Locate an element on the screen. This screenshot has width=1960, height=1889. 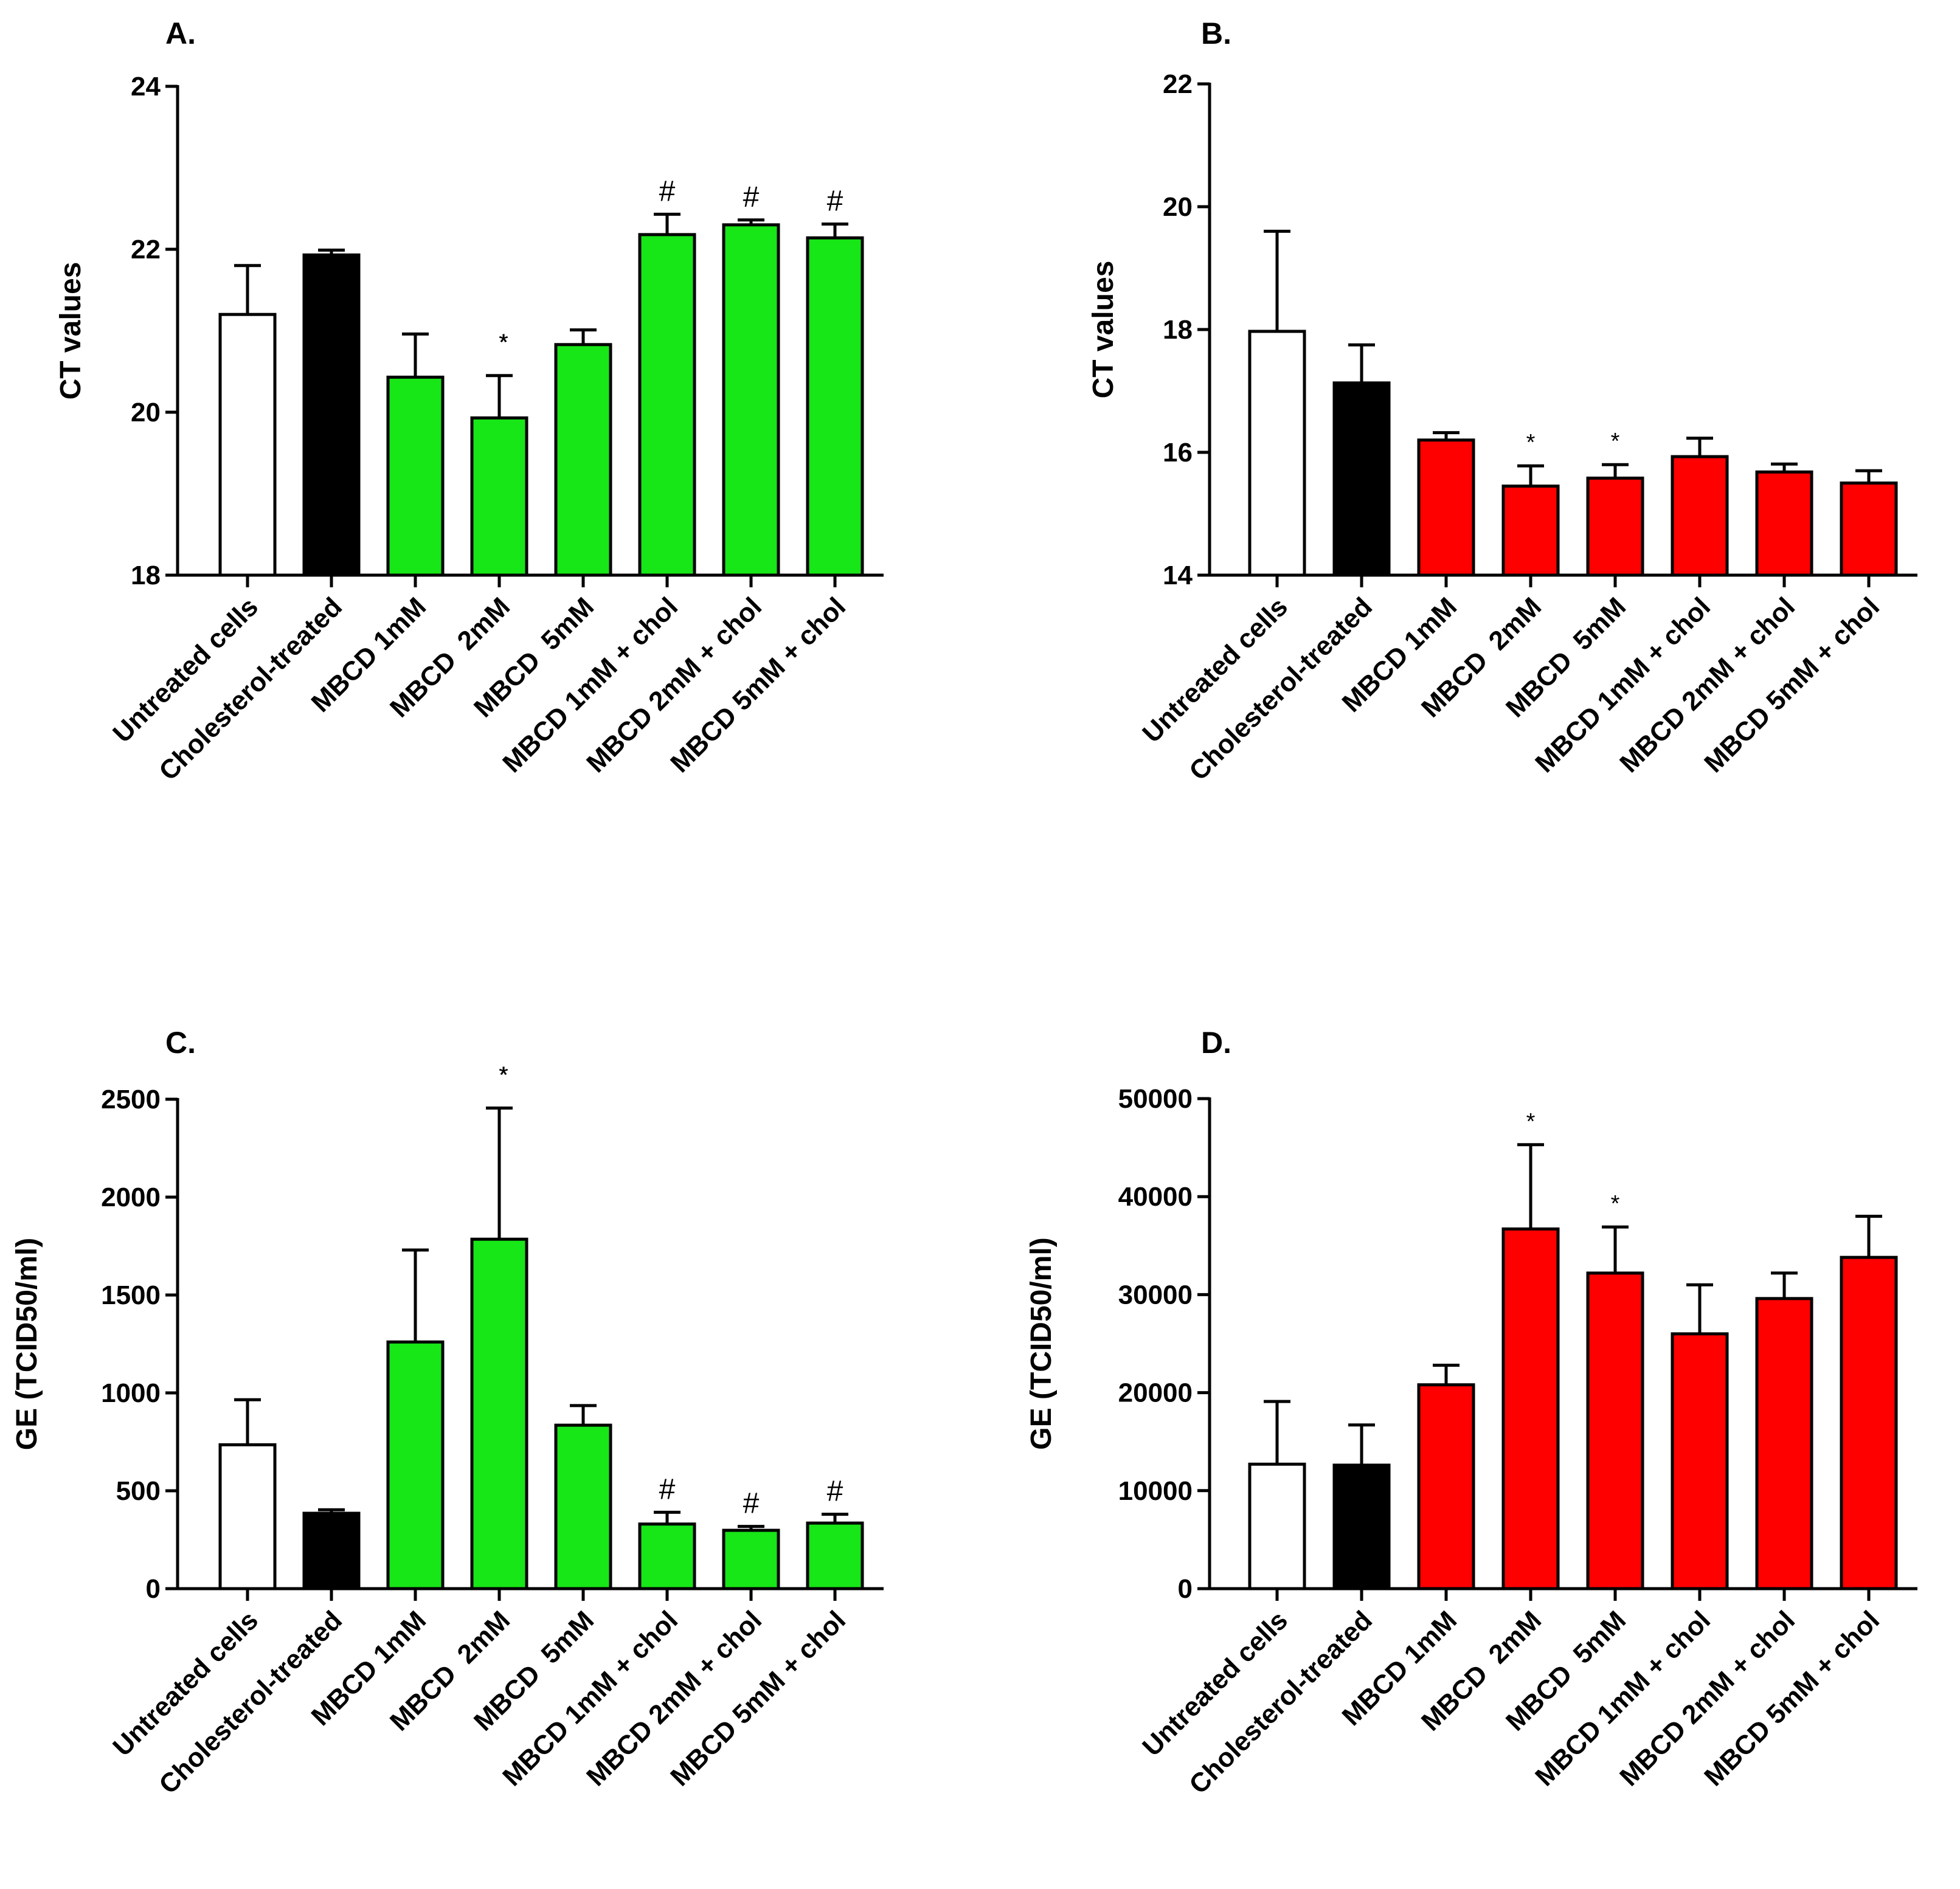
panel-letter: D. is located at coordinates (1216, 1043).